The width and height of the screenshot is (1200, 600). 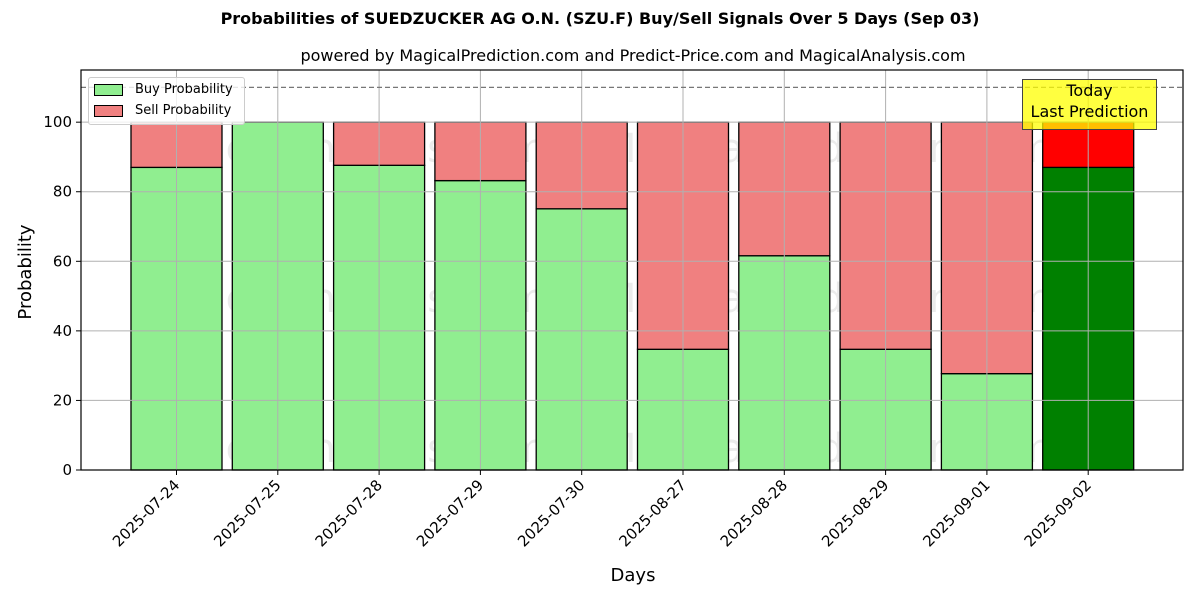 I want to click on y-tick-label: 80, so click(x=62, y=192).